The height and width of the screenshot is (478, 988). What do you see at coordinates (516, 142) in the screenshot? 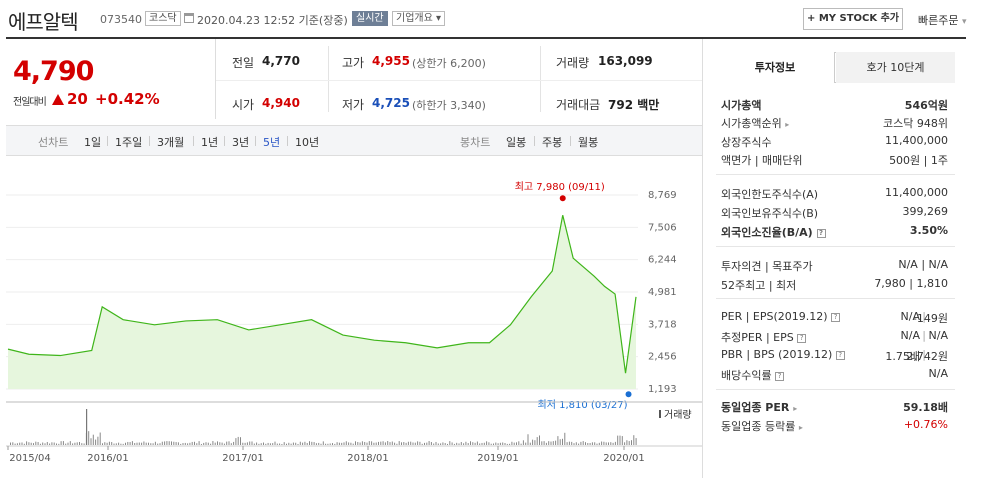
I see `candle-daily: 일봉` at bounding box center [516, 142].